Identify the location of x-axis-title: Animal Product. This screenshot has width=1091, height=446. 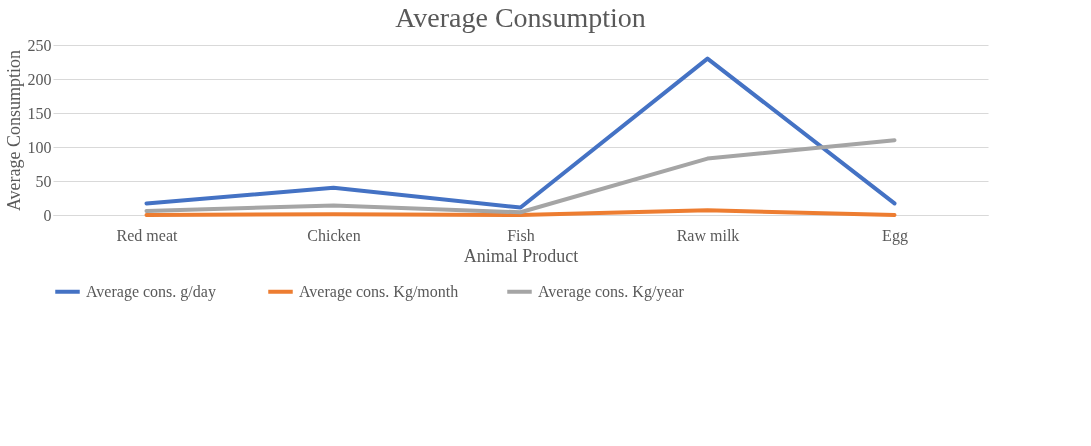
(521, 255).